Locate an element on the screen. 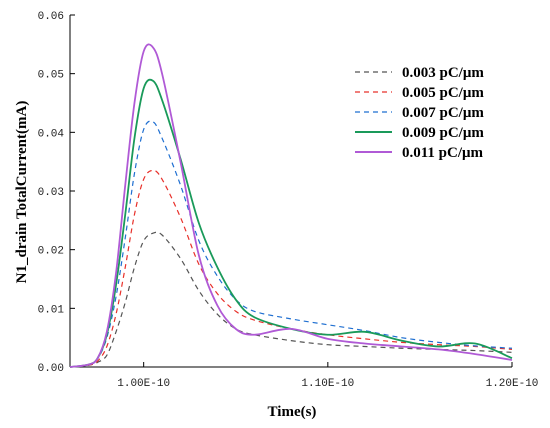 The height and width of the screenshot is (428, 550). legend-label-1: 0.003 pC/μm is located at coordinates (443, 73).